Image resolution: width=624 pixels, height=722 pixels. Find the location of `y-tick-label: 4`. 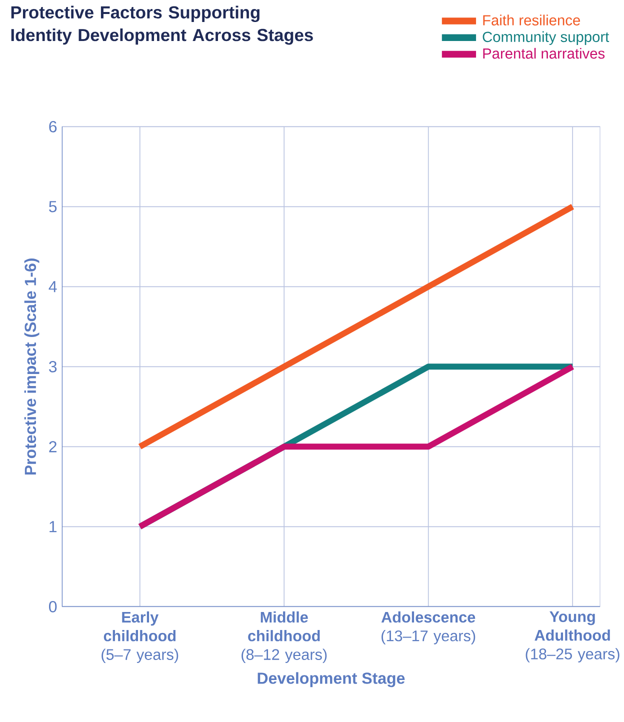

y-tick-label: 4 is located at coordinates (52, 286).